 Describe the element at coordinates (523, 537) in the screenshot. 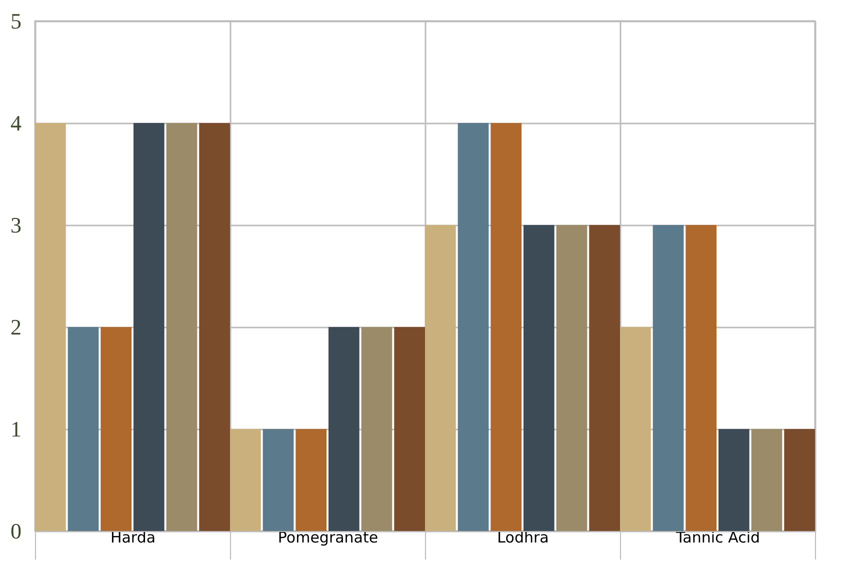

I see `x-tick-label: Lodhra` at that location.